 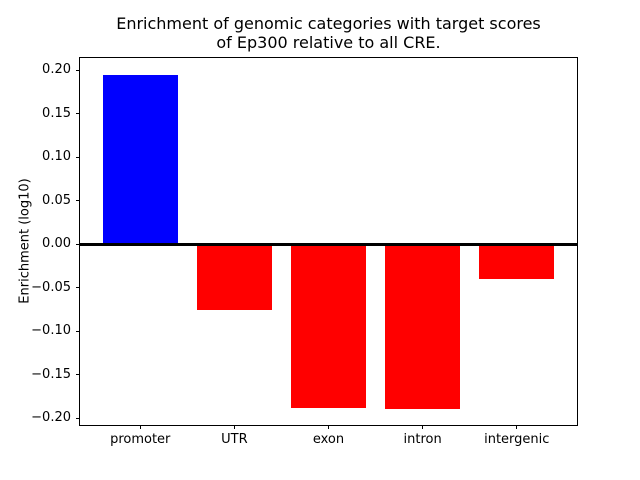 I want to click on x-tick-label: intron, so click(x=422, y=439).